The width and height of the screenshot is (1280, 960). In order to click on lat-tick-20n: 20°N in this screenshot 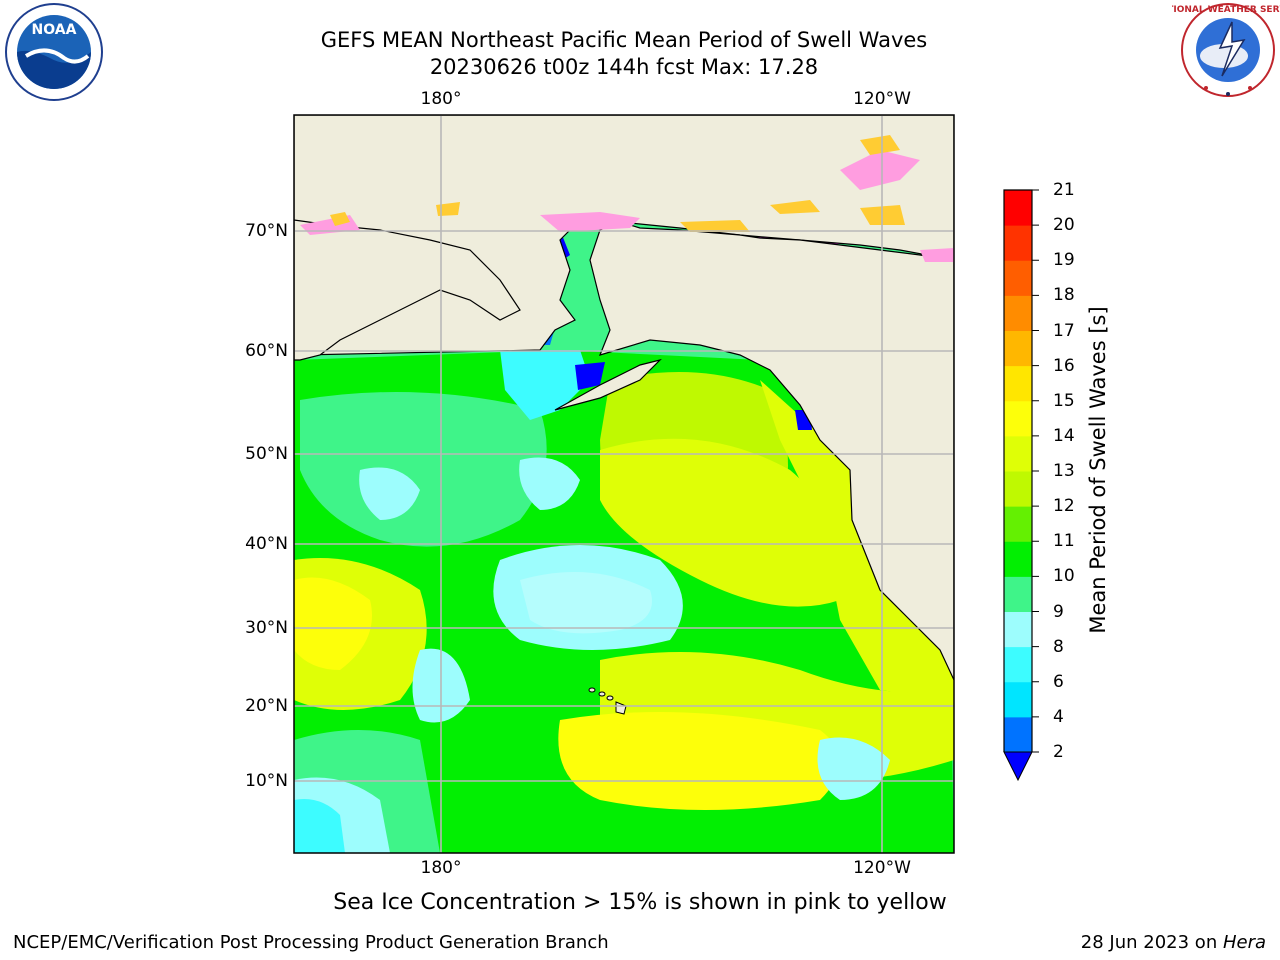, I will do `click(266, 706)`.